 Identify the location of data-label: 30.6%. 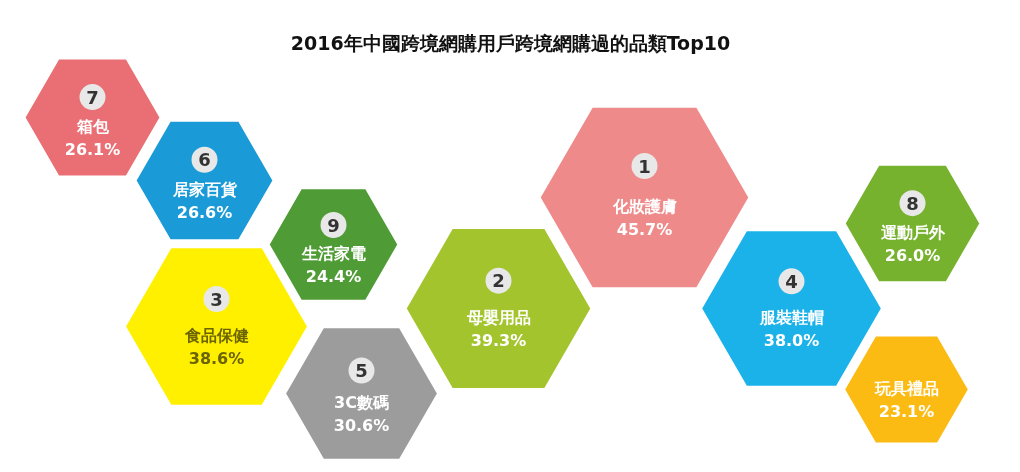
(361, 425).